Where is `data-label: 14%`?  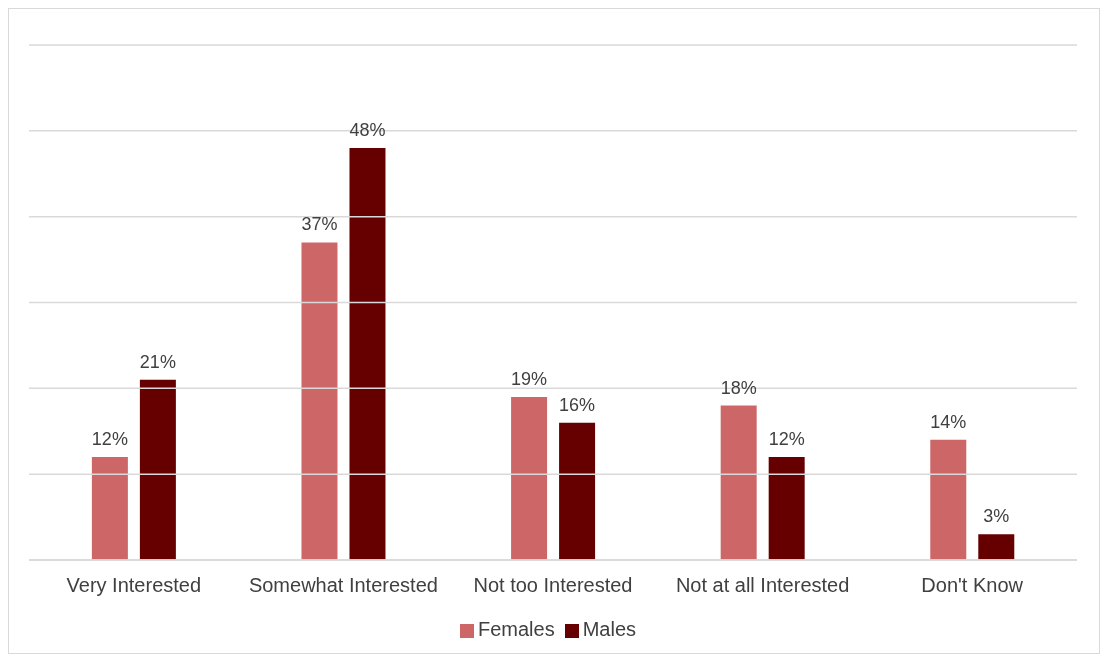
data-label: 14% is located at coordinates (948, 421).